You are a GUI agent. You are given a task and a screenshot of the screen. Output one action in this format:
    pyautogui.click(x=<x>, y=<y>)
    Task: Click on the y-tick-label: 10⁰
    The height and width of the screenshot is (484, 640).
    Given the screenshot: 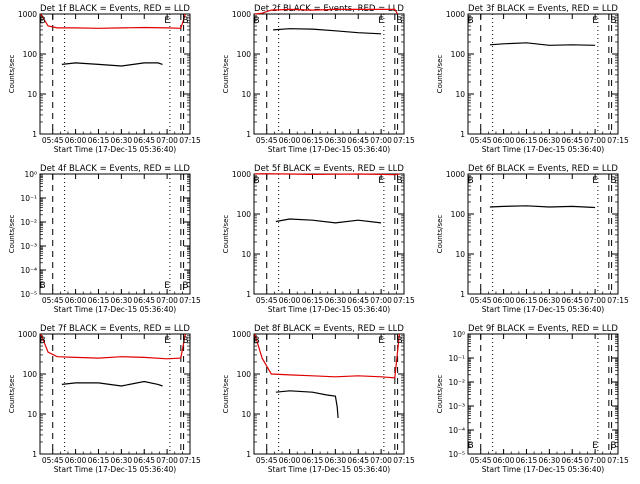 What is the action you would take?
    pyautogui.click(x=458, y=334)
    